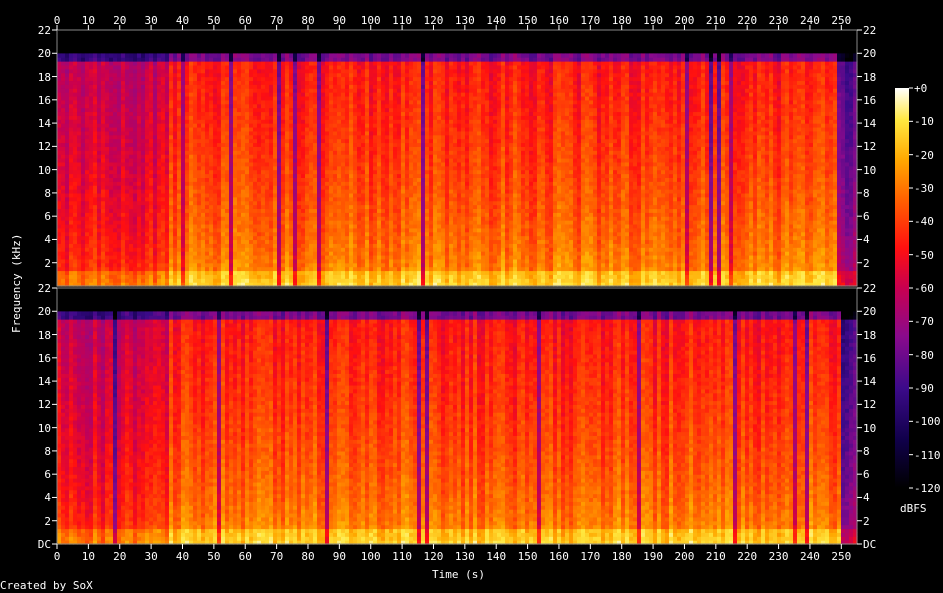 The width and height of the screenshot is (943, 593). Describe the element at coordinates (31, 53) in the screenshot. I see `y-tick-left: 20` at that location.